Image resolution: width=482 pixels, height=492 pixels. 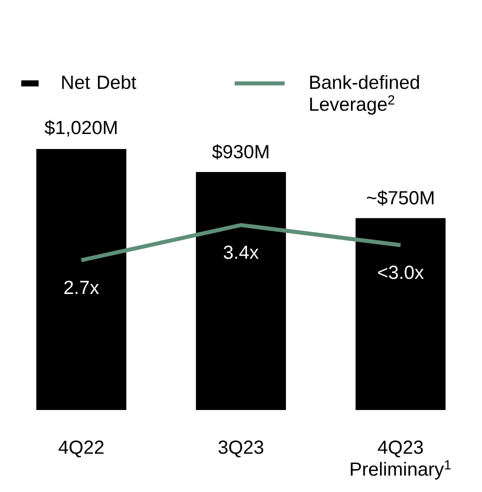 I want to click on data-label: ~$750M, so click(x=400, y=198).